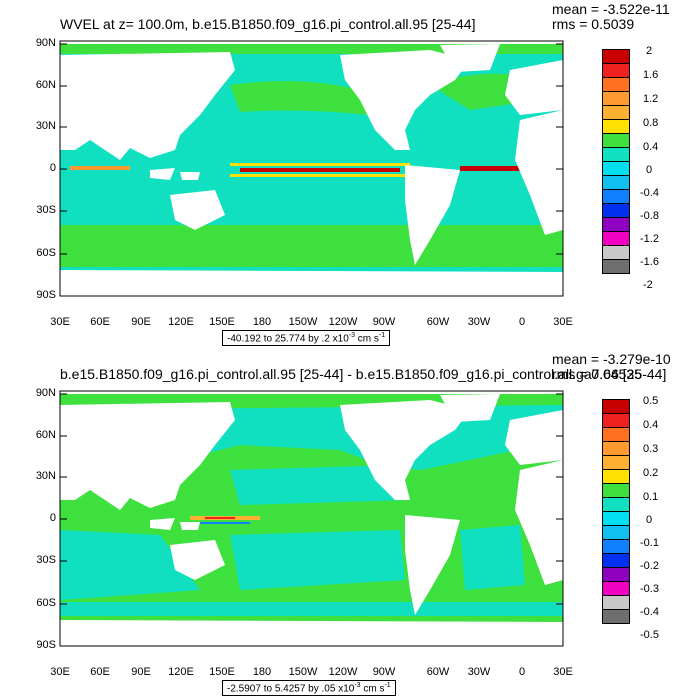 The image size is (700, 700). What do you see at coordinates (495, 168) in the screenshot?
I see `atlantic-jet` at bounding box center [495, 168].